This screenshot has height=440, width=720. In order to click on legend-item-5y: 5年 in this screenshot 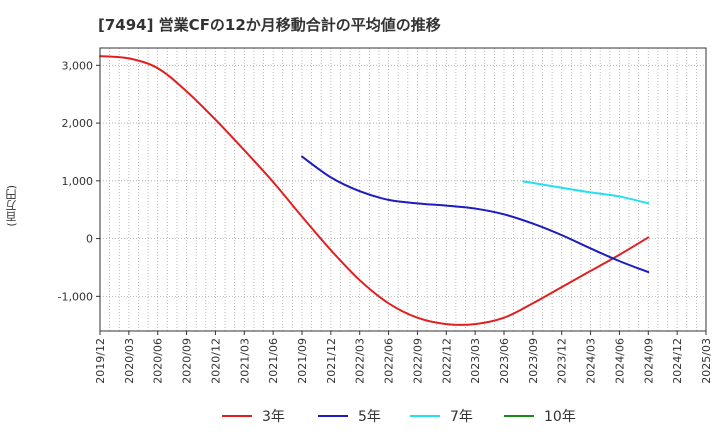, I will do `click(349, 416)`.